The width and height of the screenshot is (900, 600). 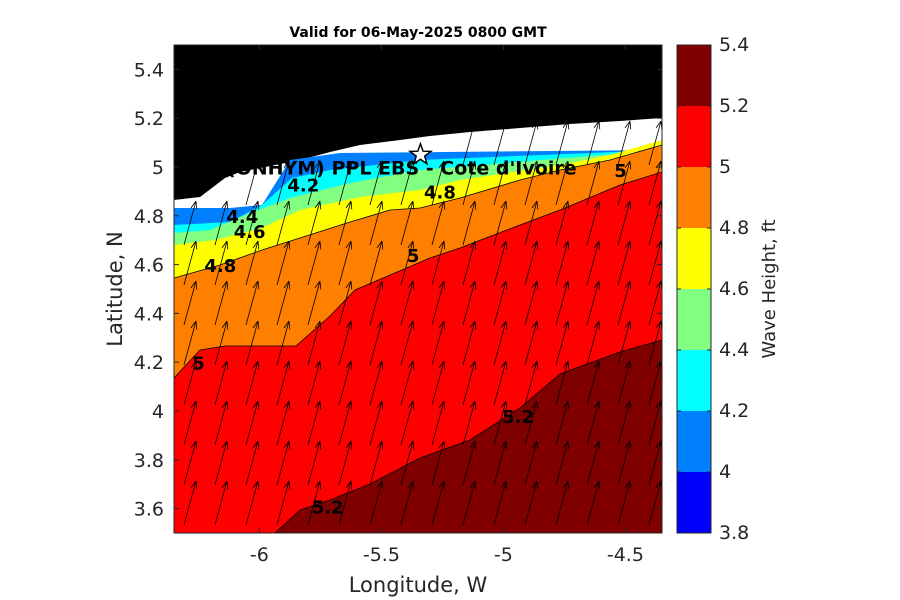 I want to click on y-tick-label: 4.6, so click(x=149, y=266).